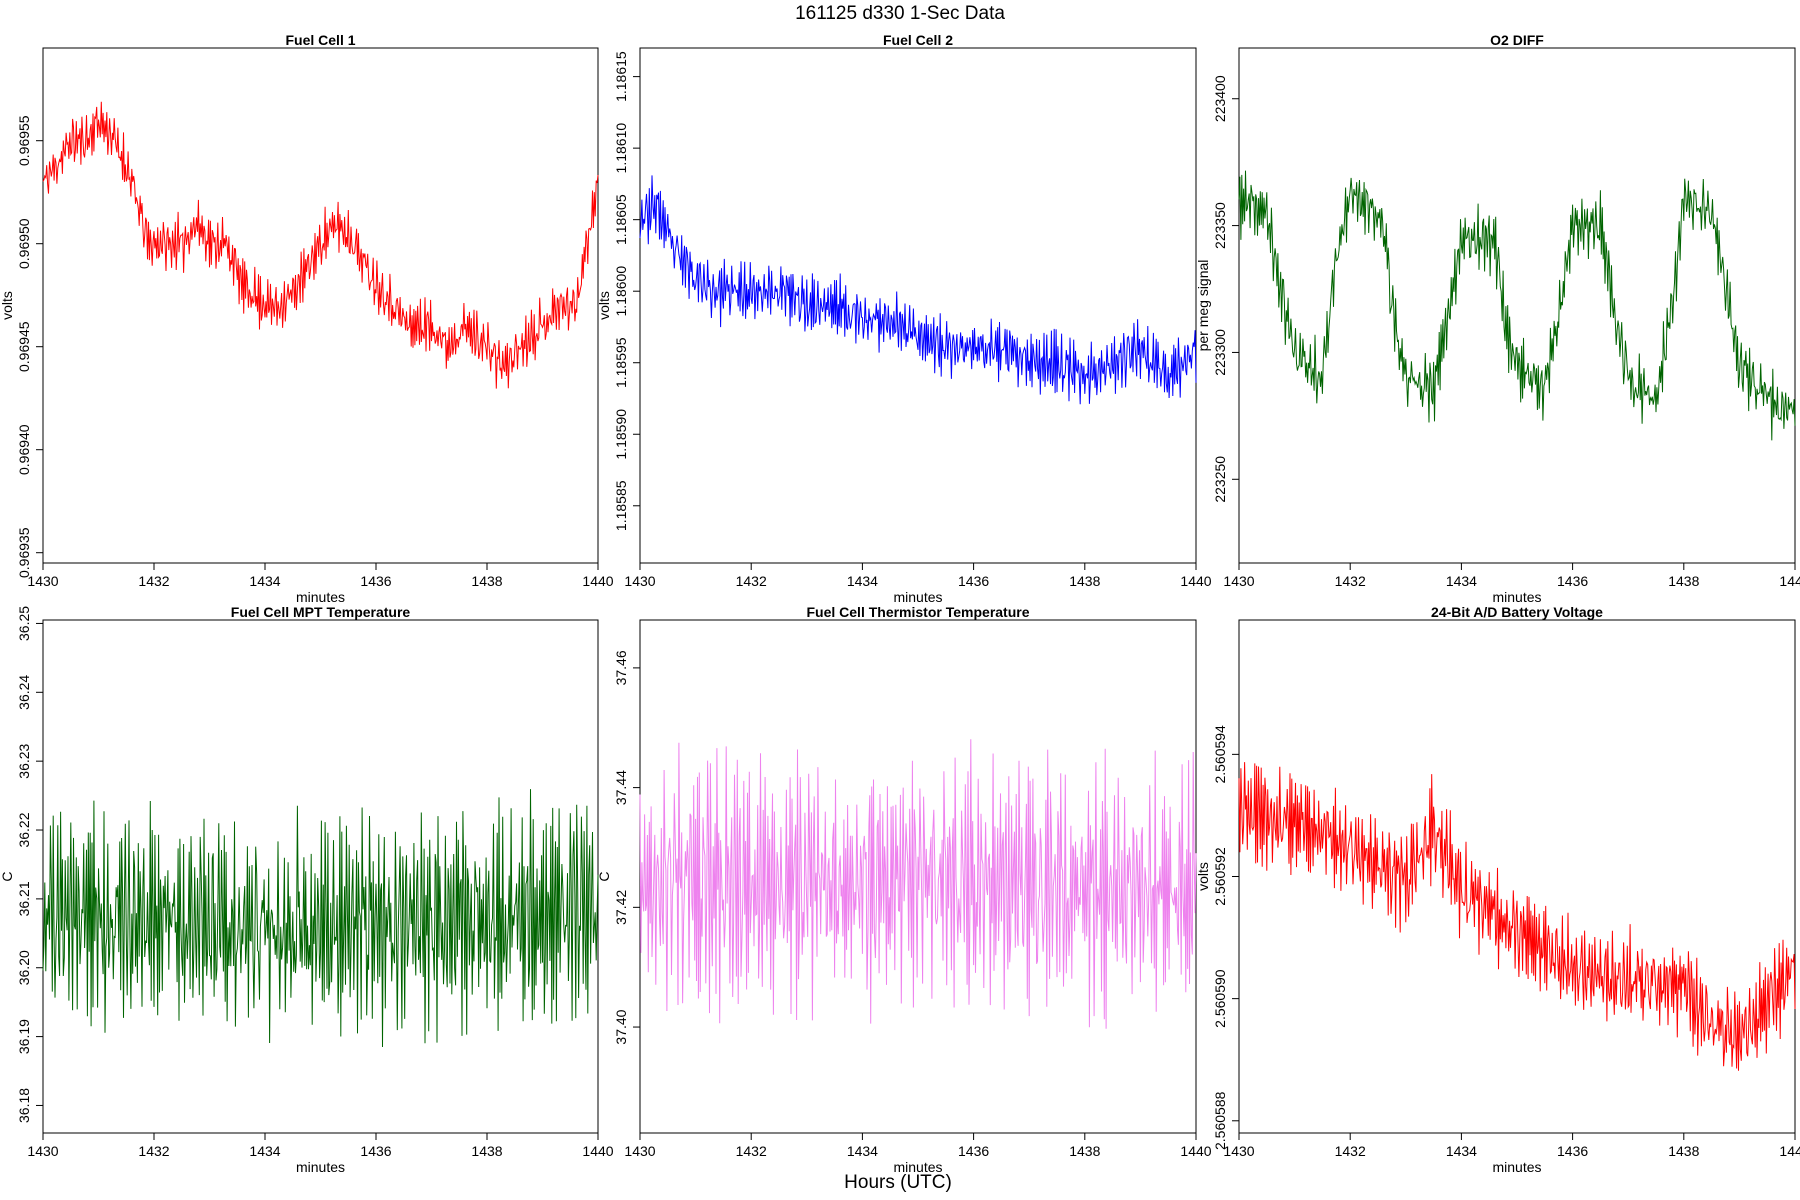  Describe the element at coordinates (1220, 479) in the screenshot. I see `y-tick-label: 223250` at that location.